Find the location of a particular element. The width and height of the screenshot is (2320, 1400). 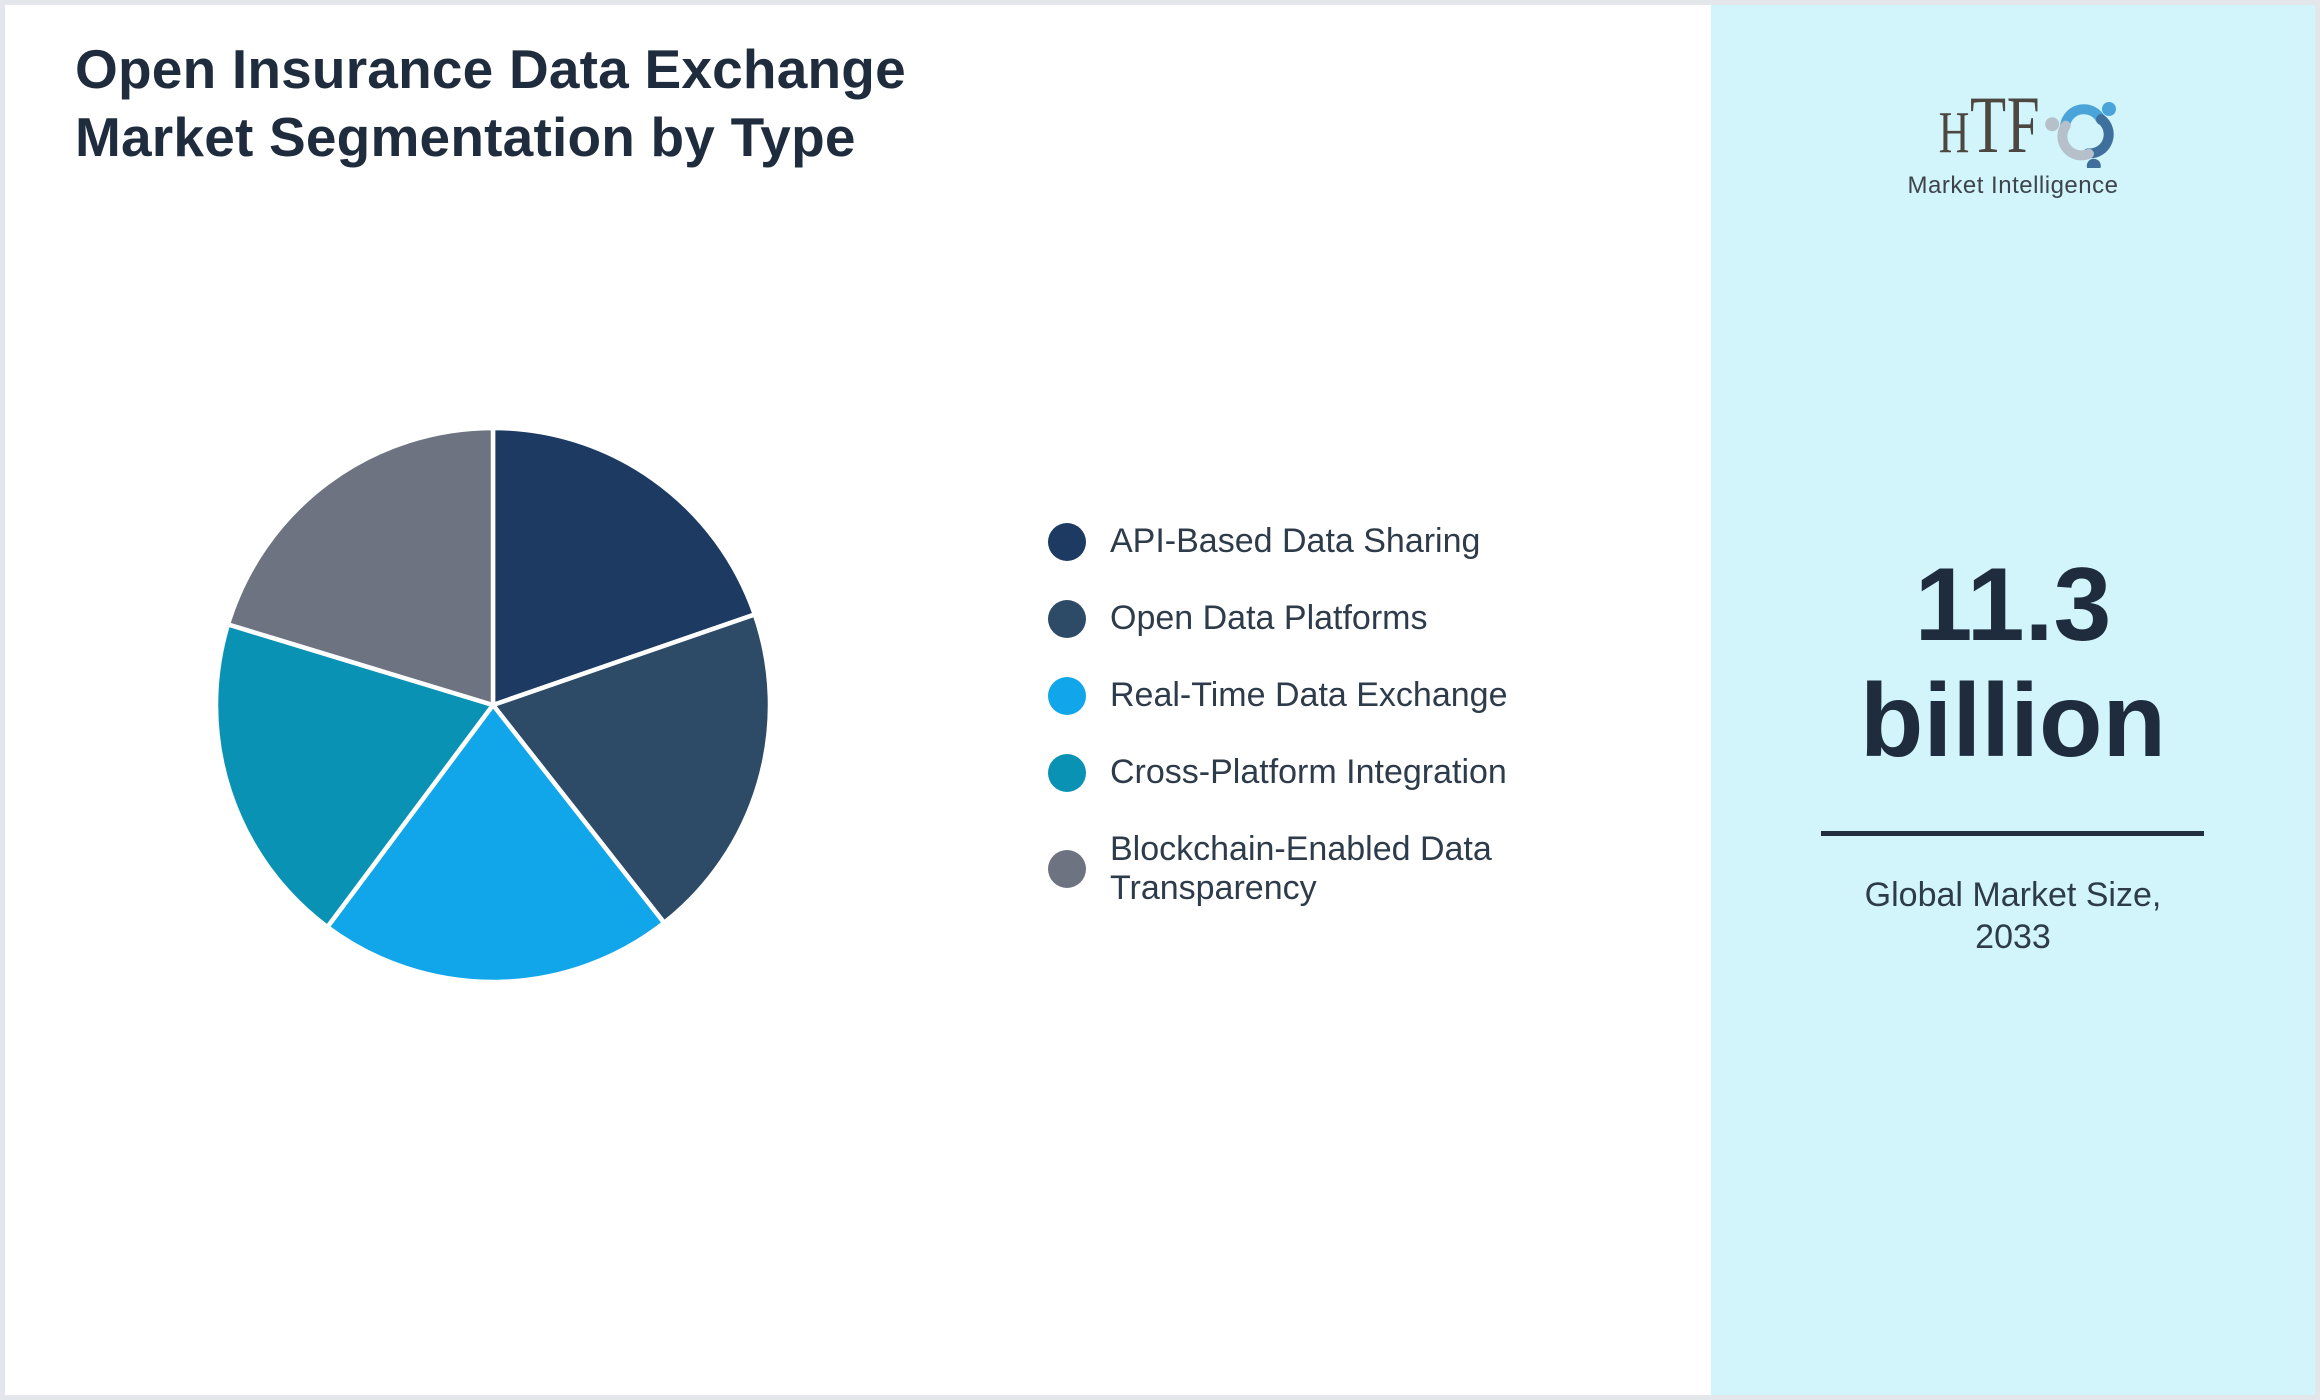

htf-logo-text: HTF is located at coordinates (1989, 124).